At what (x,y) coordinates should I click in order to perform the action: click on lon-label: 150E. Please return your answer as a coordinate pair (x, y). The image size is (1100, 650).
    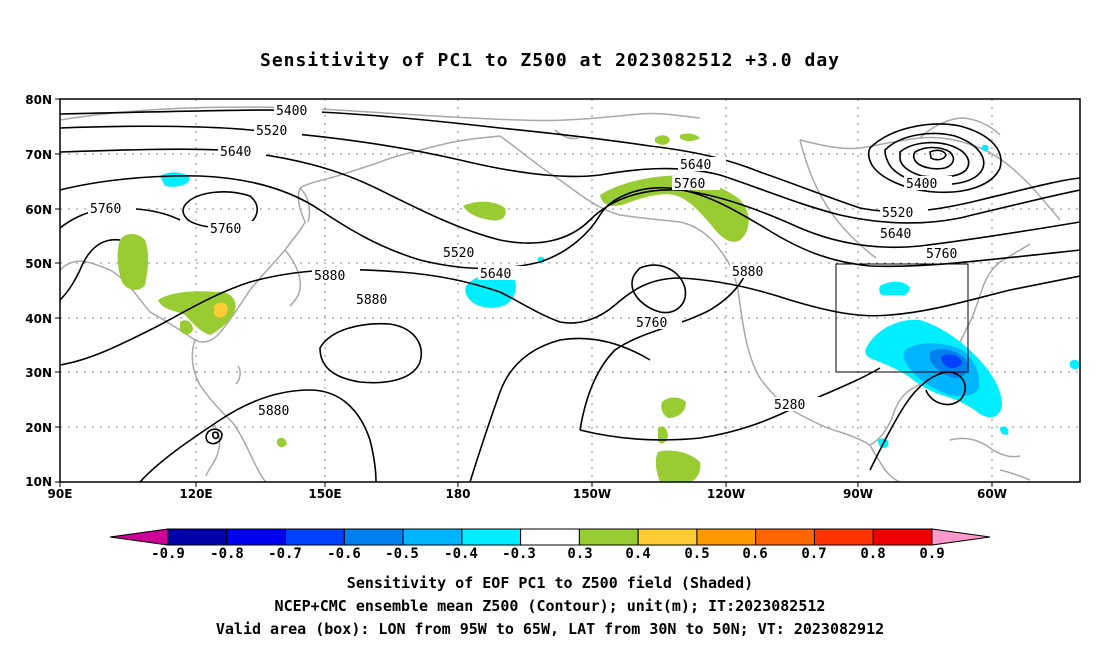
    Looking at the image, I should click on (324, 494).